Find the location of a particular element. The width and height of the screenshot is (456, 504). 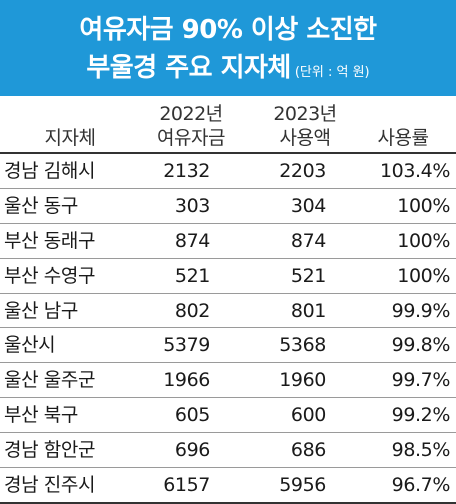

cell-used-2023: 521 is located at coordinates (308, 275).